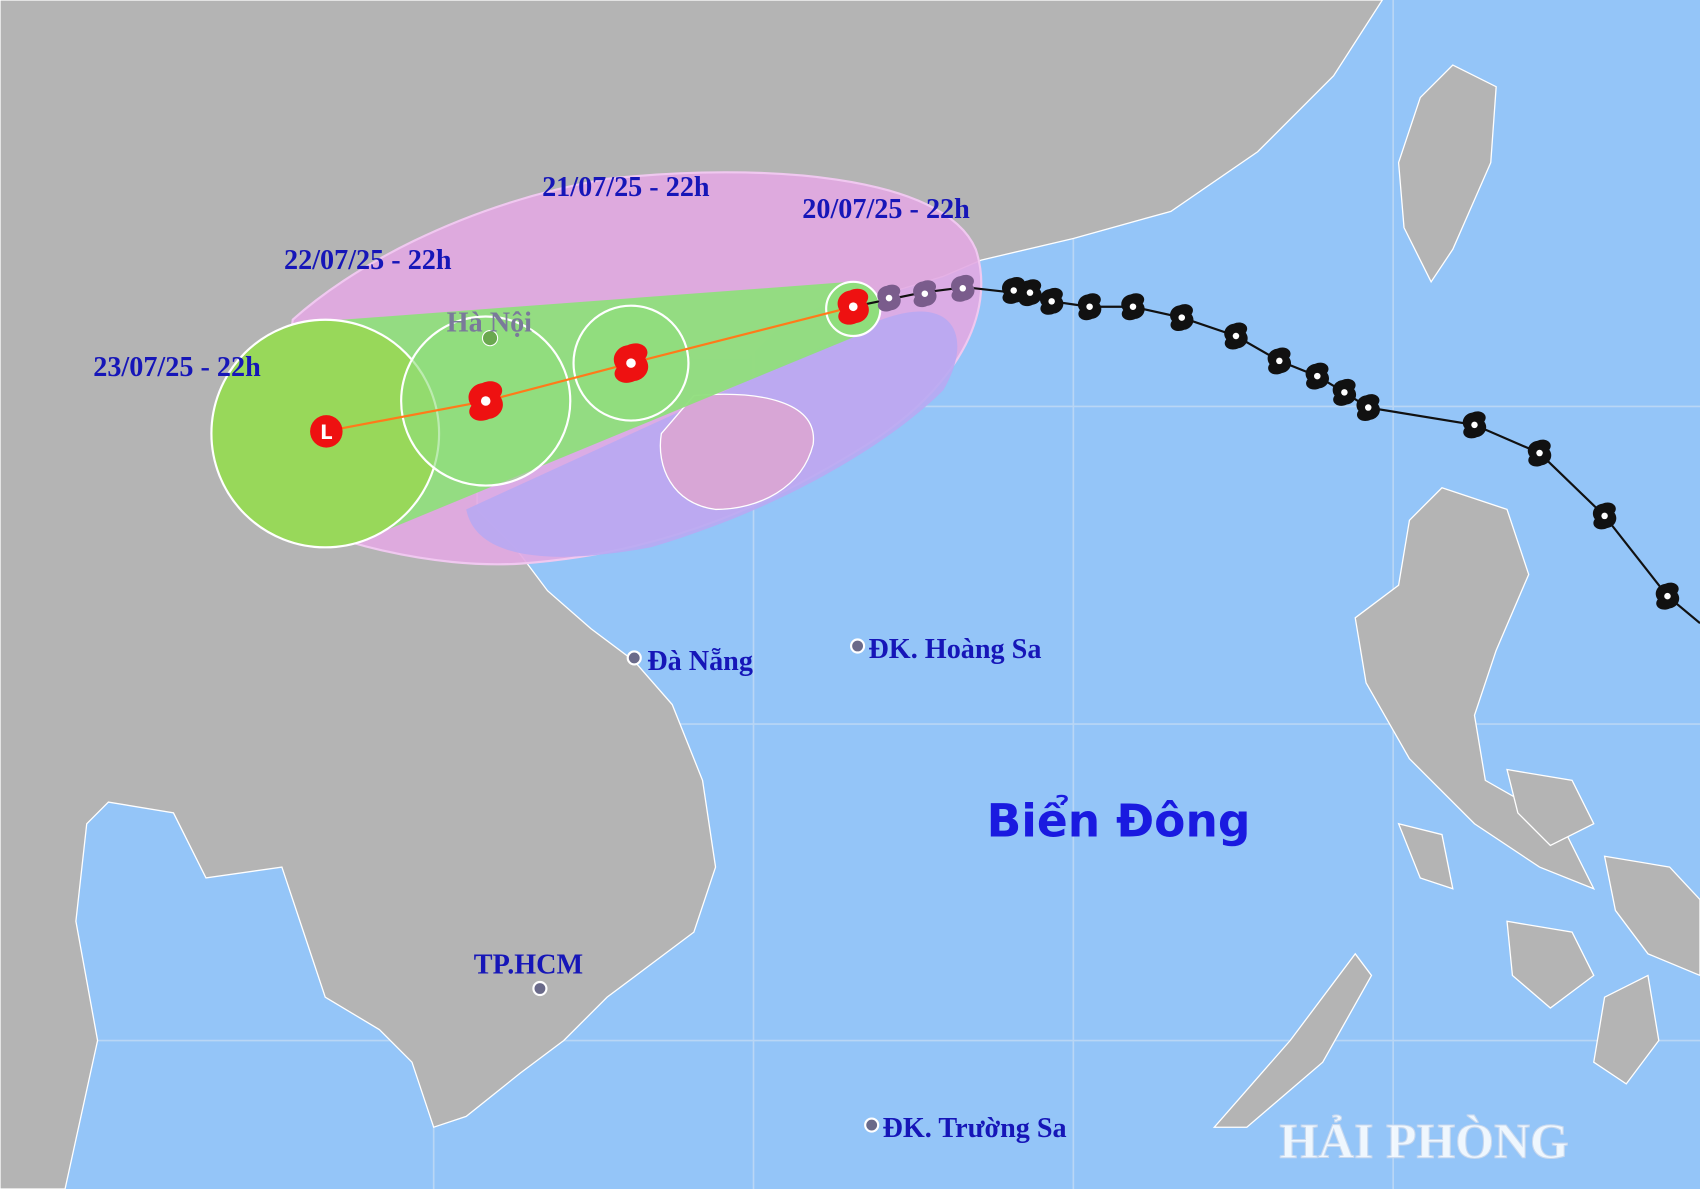  Describe the element at coordinates (700, 661) in the screenshot. I see `place-label: Đà Nẵng` at that location.